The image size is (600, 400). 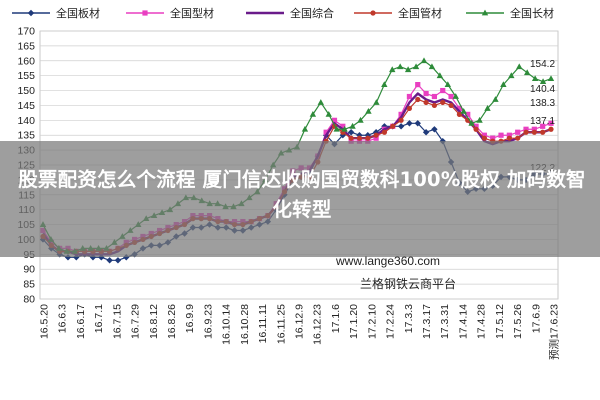 I want to click on y-tick-label: 140, so click(x=26, y=121).